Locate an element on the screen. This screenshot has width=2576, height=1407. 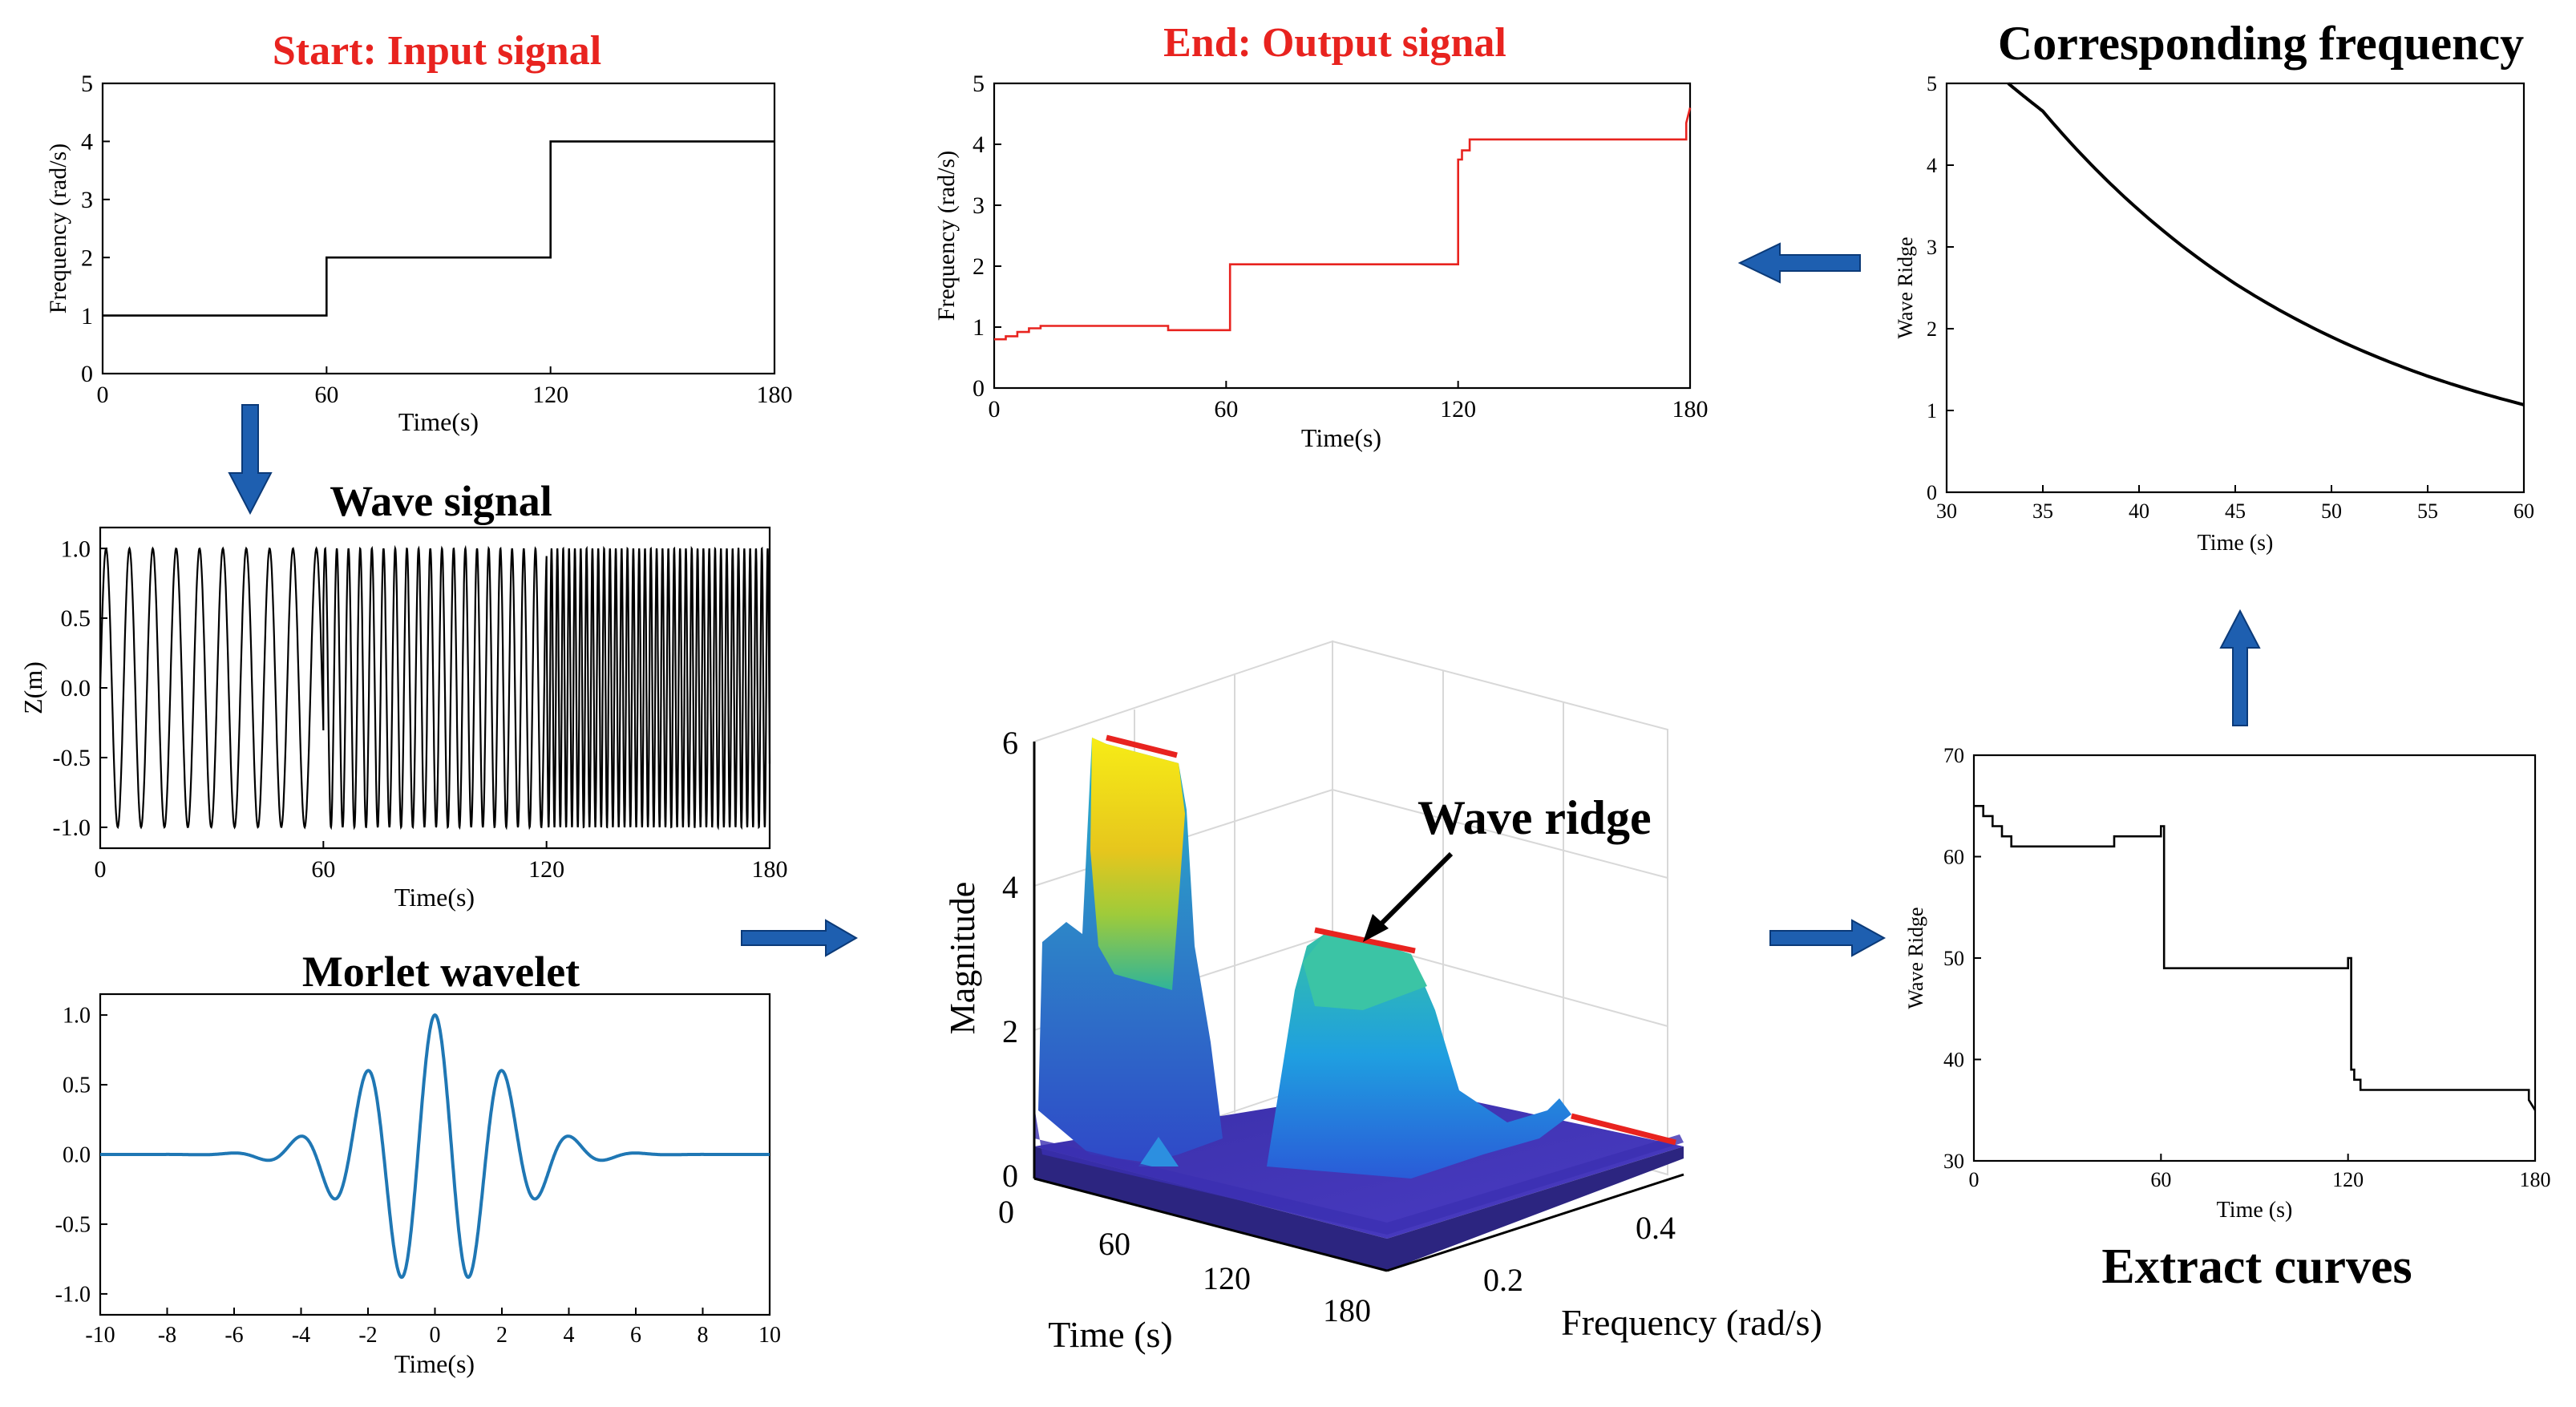
output-ytick-label: 2 is located at coordinates (979, 266).